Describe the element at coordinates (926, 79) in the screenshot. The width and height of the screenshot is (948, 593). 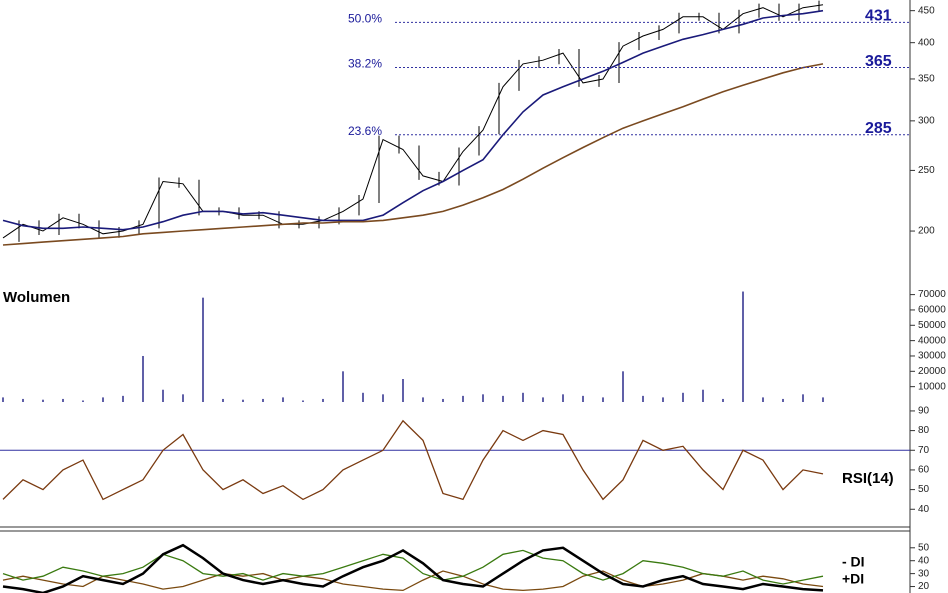
I see `y-tick-label: 350` at that location.